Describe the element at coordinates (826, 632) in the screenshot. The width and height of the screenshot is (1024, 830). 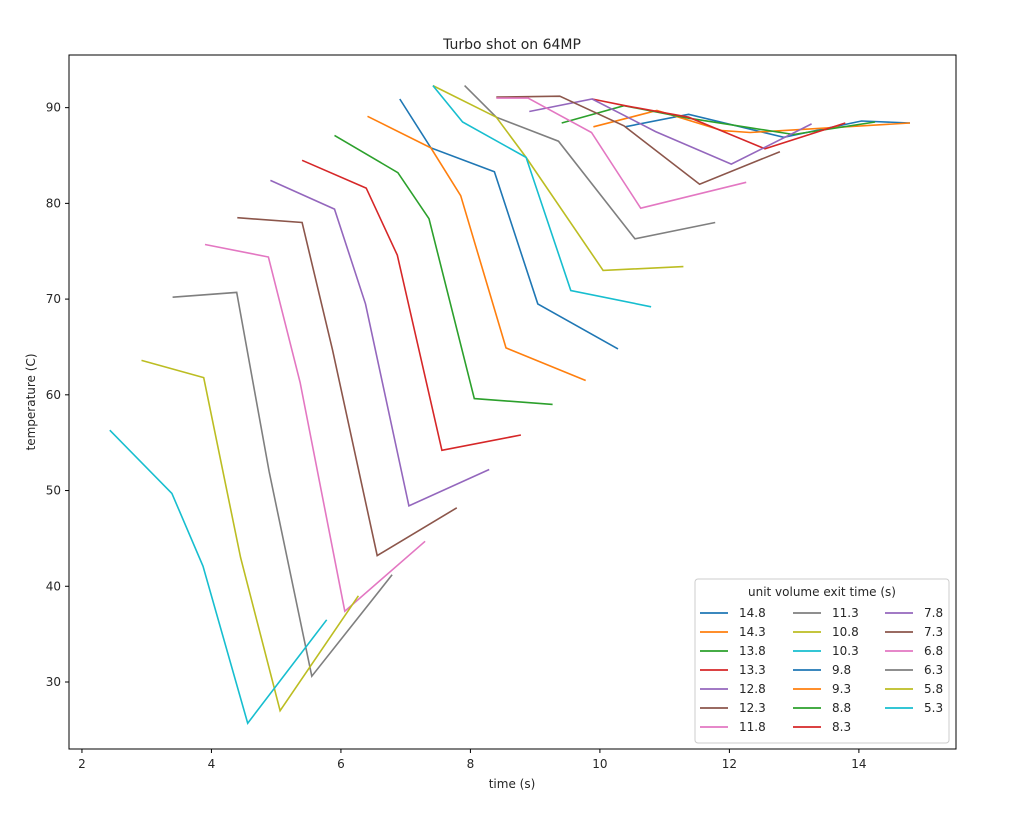
I see `legend-entry: 10.8` at that location.